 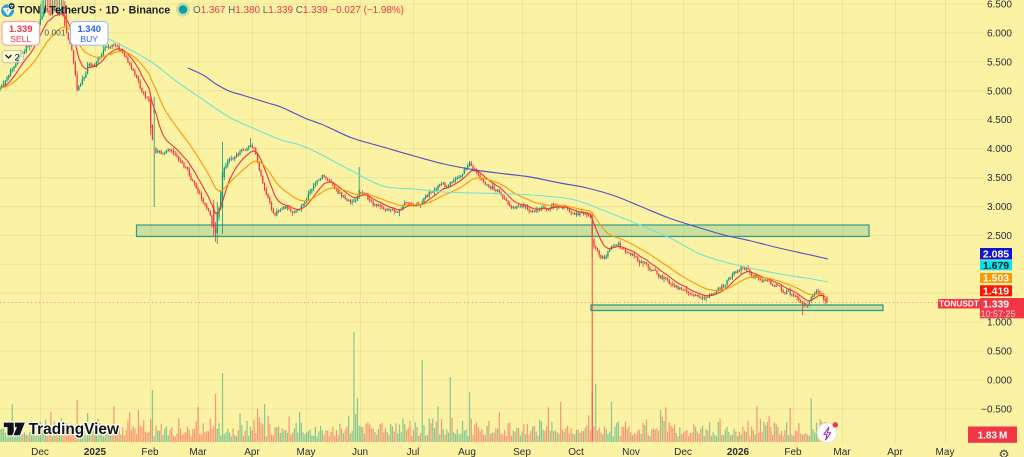 What do you see at coordinates (996, 266) in the screenshot?
I see `svg-text: 1.679` at bounding box center [996, 266].